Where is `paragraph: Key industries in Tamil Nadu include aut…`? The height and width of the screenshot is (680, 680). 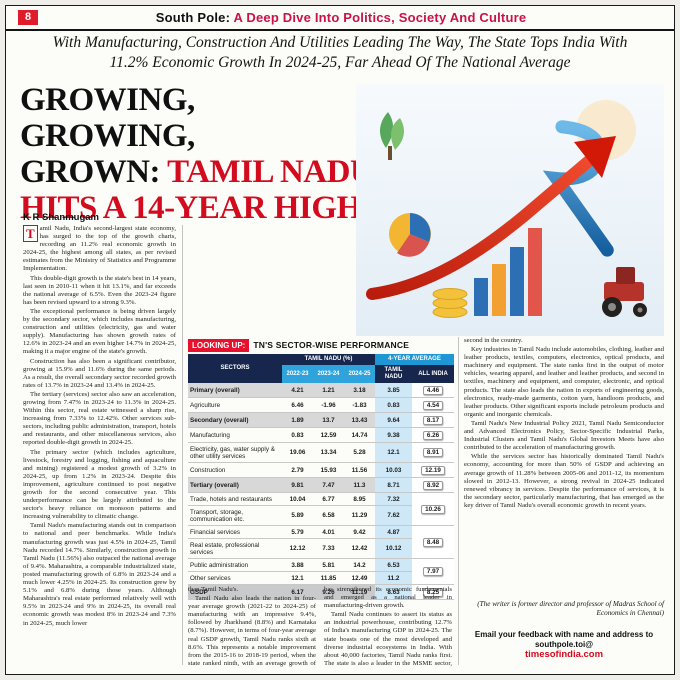 paragraph: Key industries in Tamil Nadu include aut… is located at coordinates (564, 382).